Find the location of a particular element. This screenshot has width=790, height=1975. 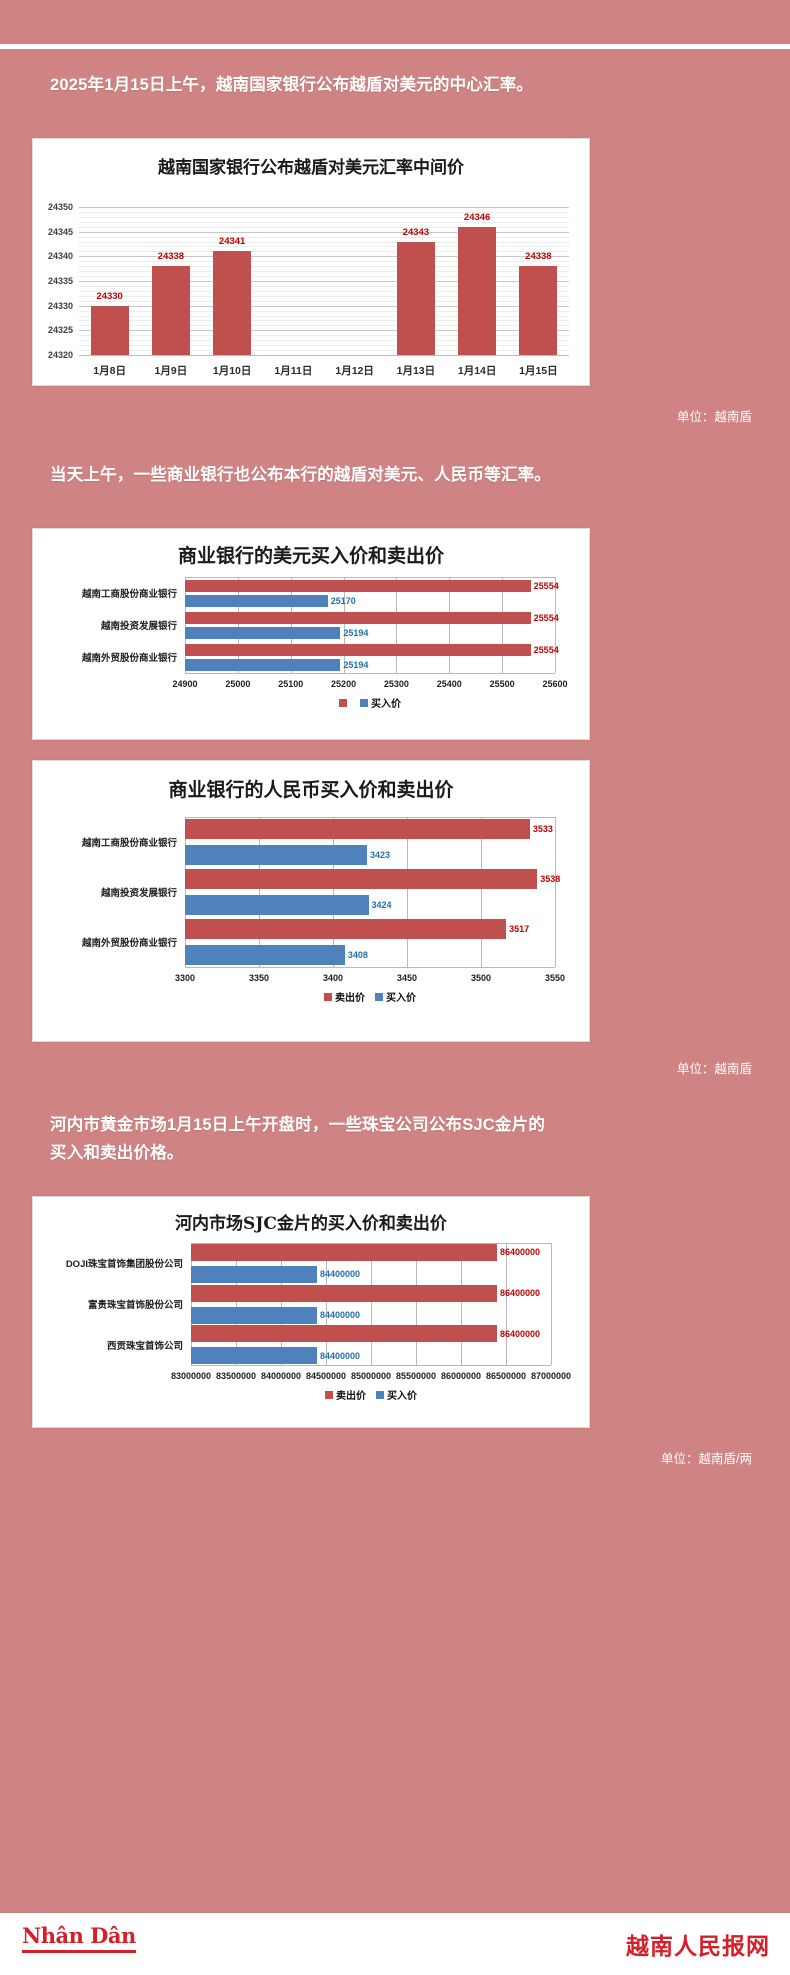

legend-item-sell is located at coordinates (344, 702).